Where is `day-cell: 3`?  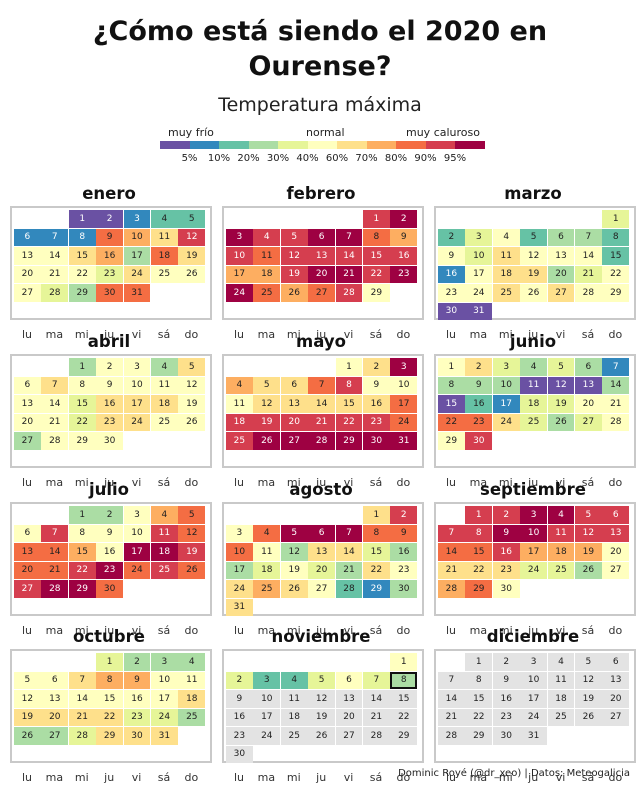
day-cell: 3 is located at coordinates (506, 367).